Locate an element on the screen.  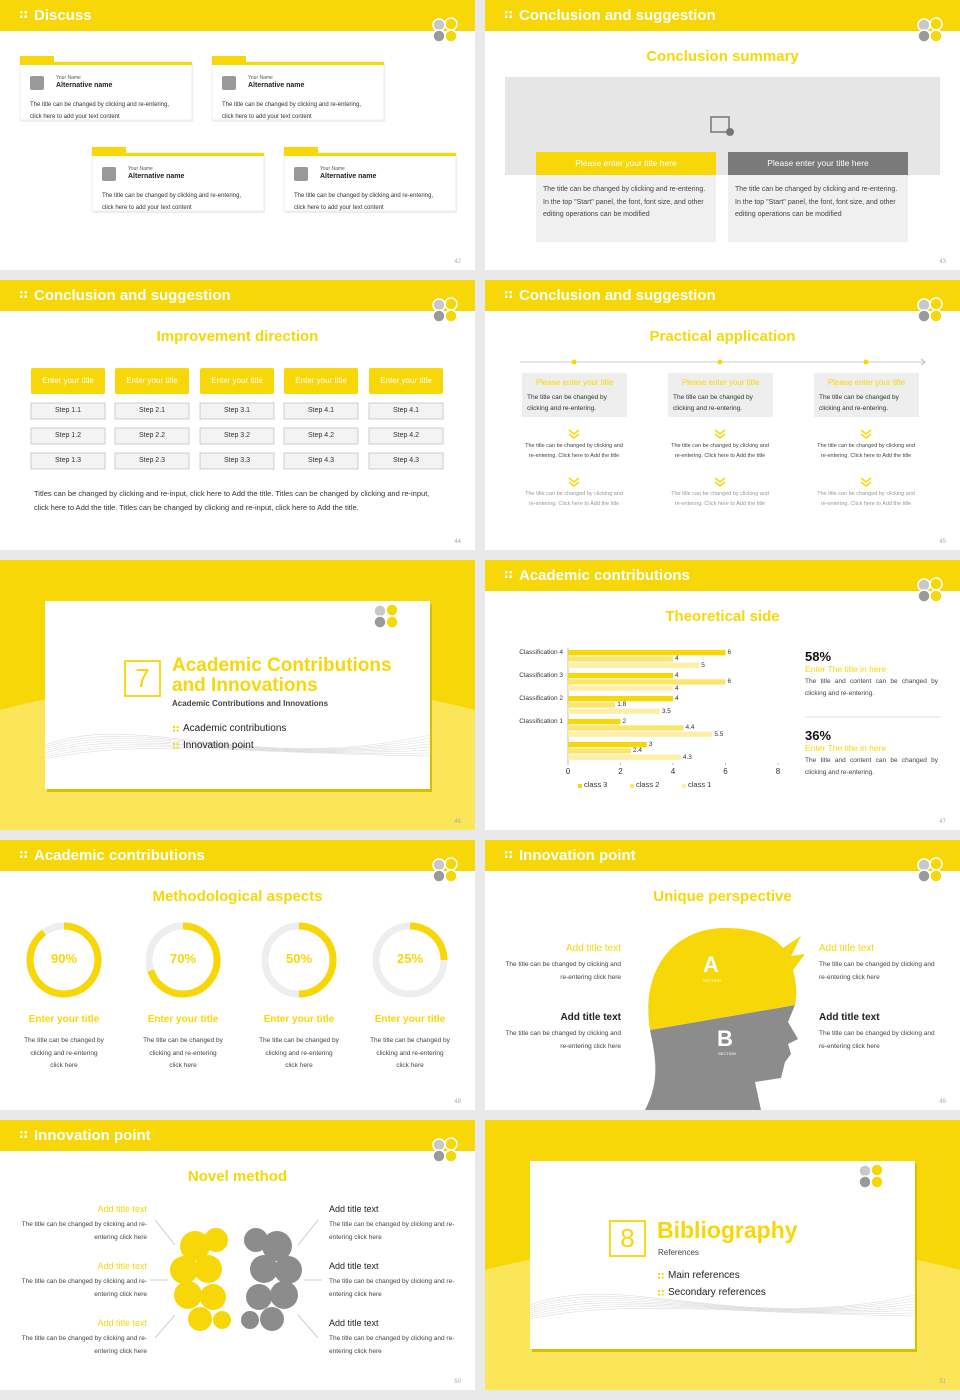
section-subtitle: References is located at coordinates (678, 1252).